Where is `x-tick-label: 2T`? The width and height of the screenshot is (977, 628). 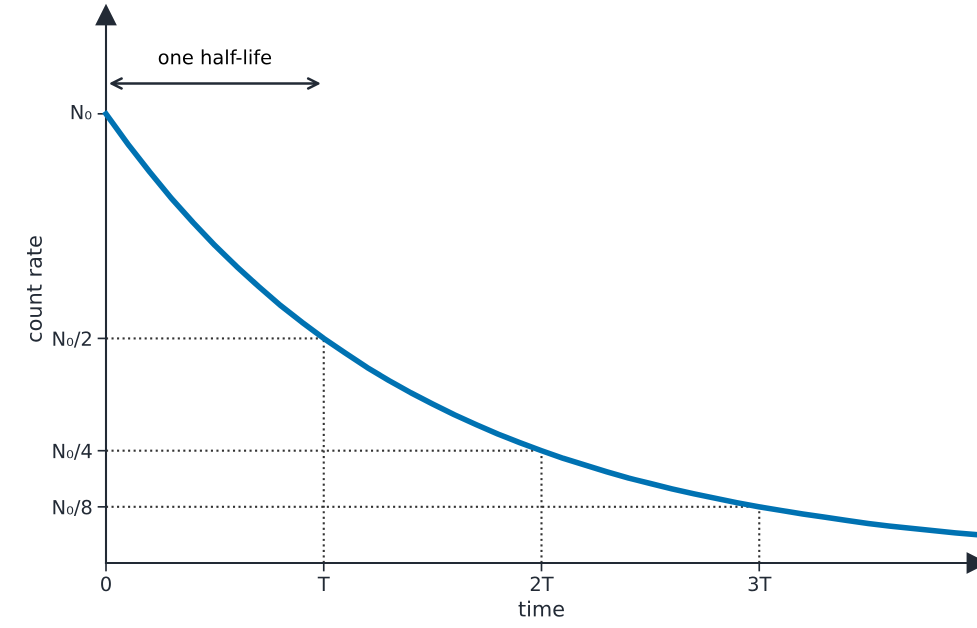
x-tick-label: 2T is located at coordinates (542, 583).